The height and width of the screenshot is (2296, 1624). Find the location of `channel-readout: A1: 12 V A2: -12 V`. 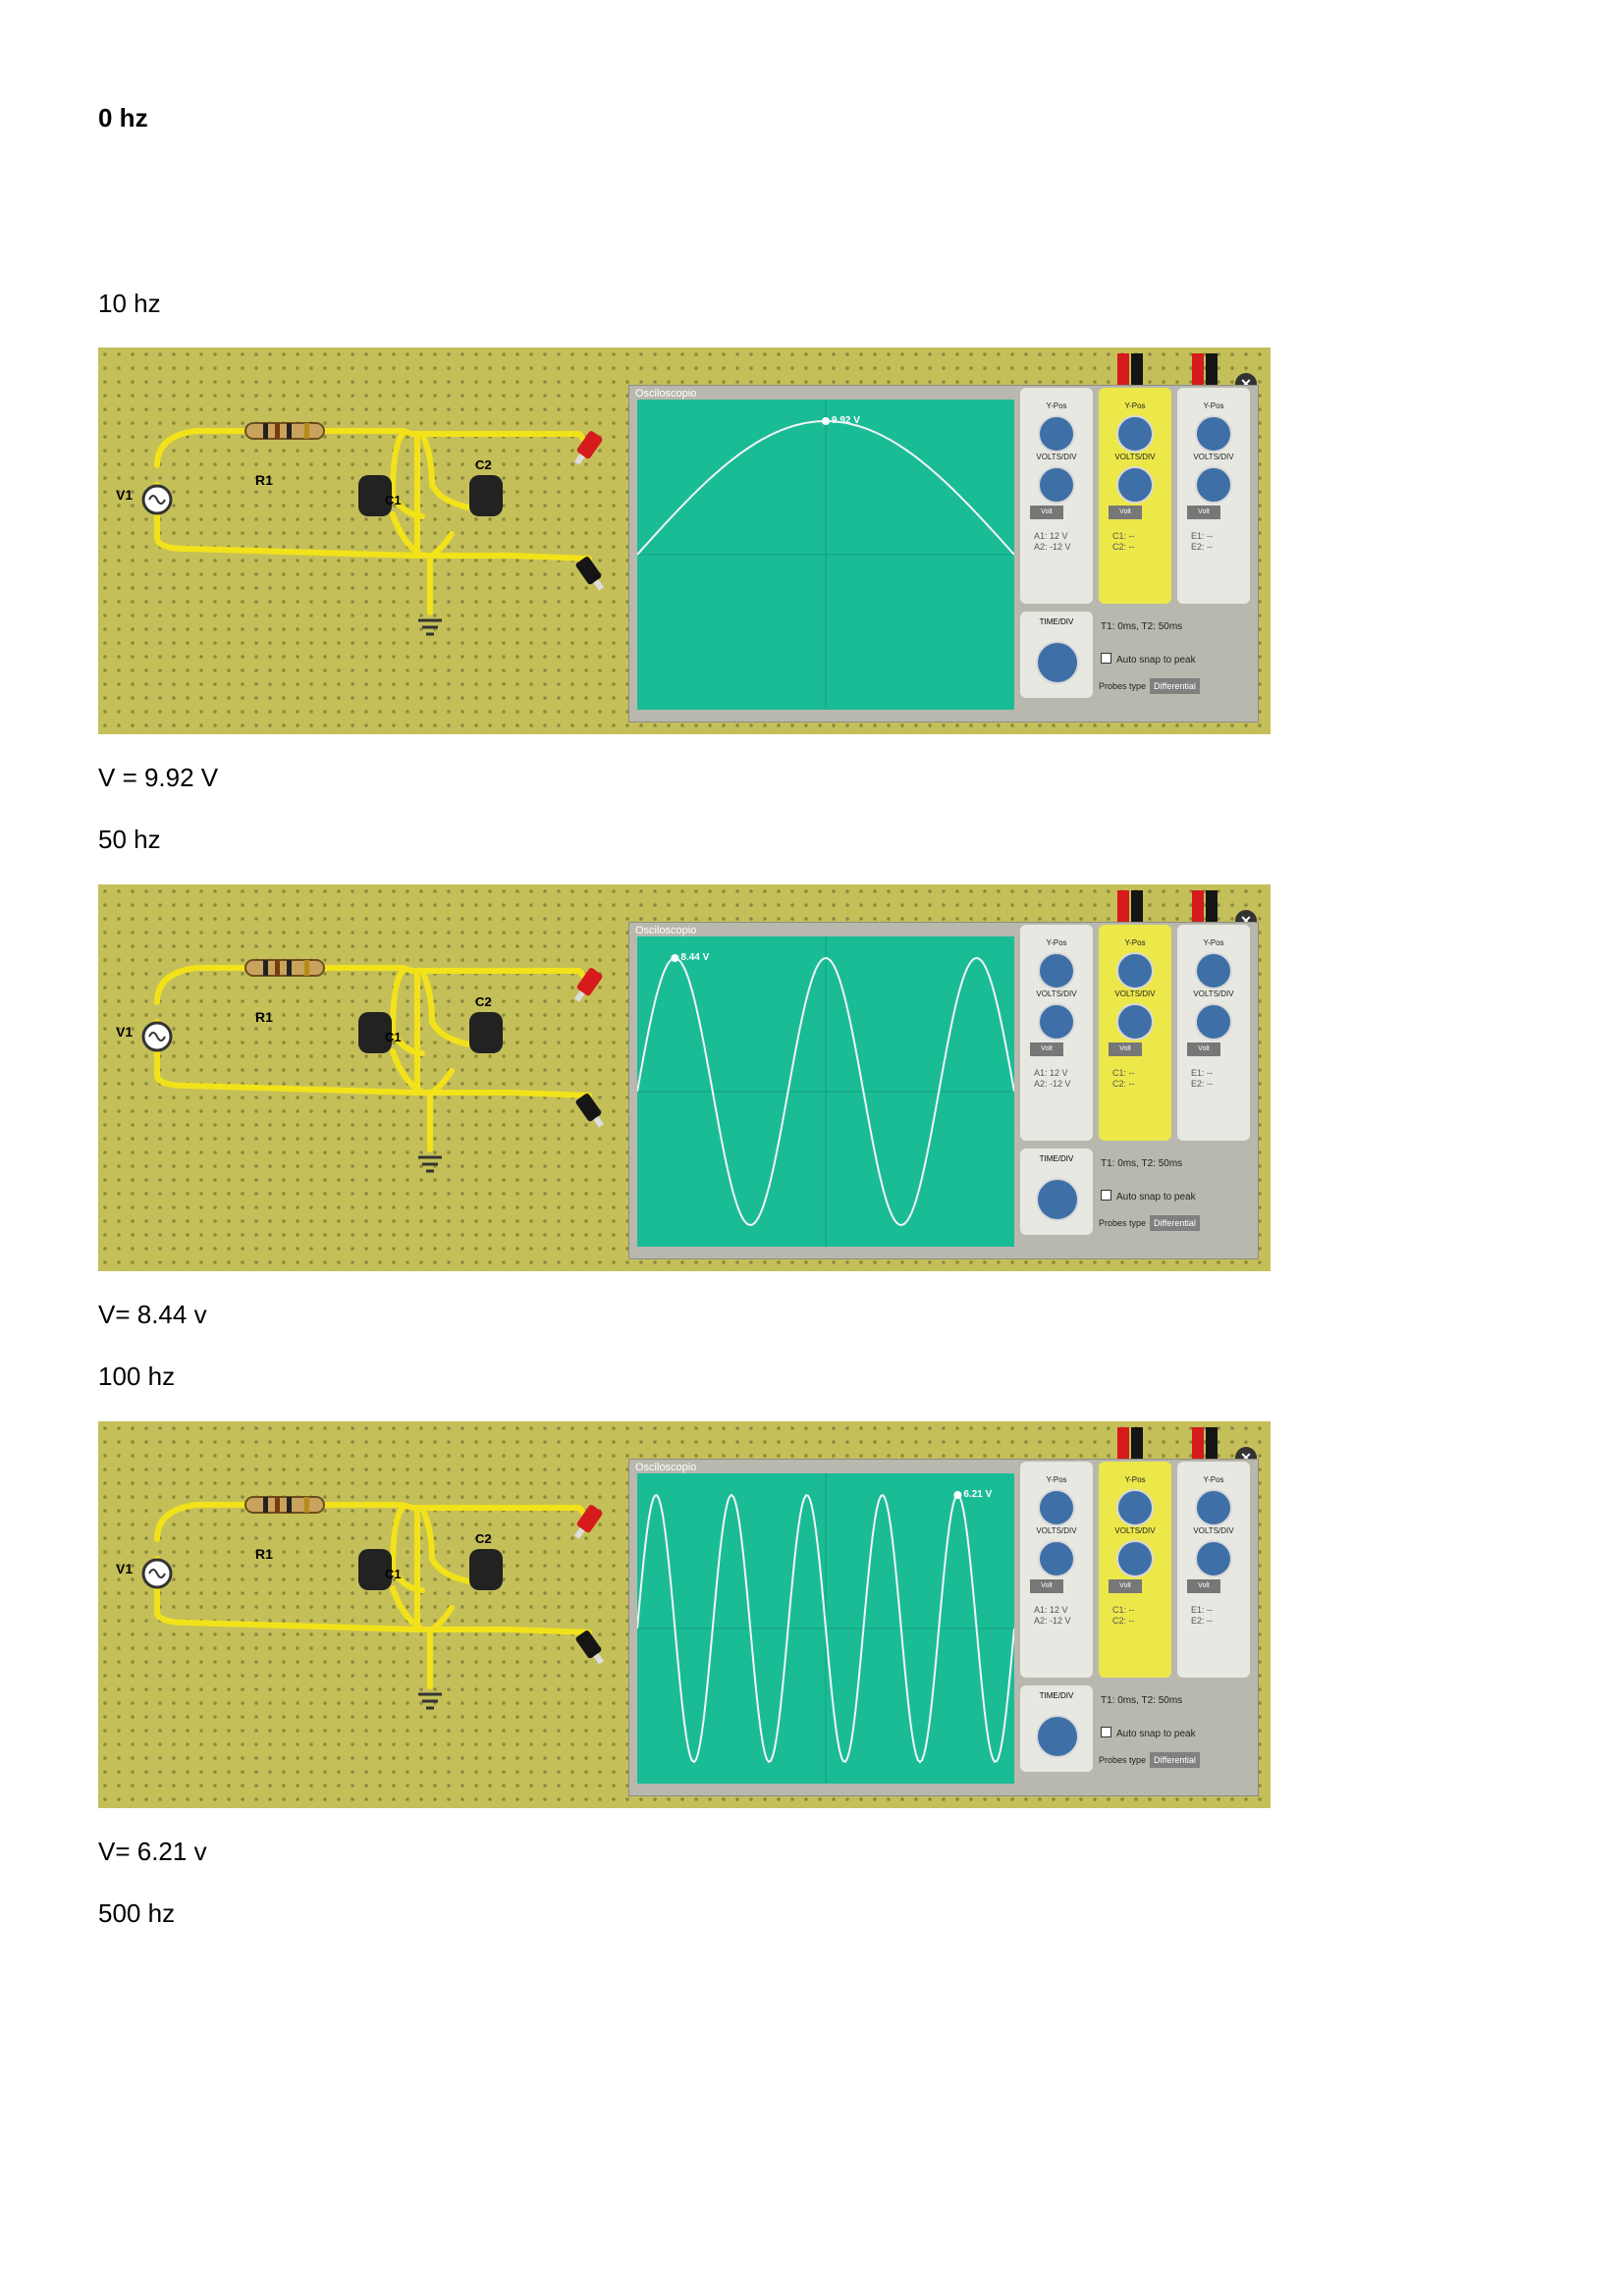

channel-readout: A1: 12 V A2: -12 V is located at coordinates (1052, 541).